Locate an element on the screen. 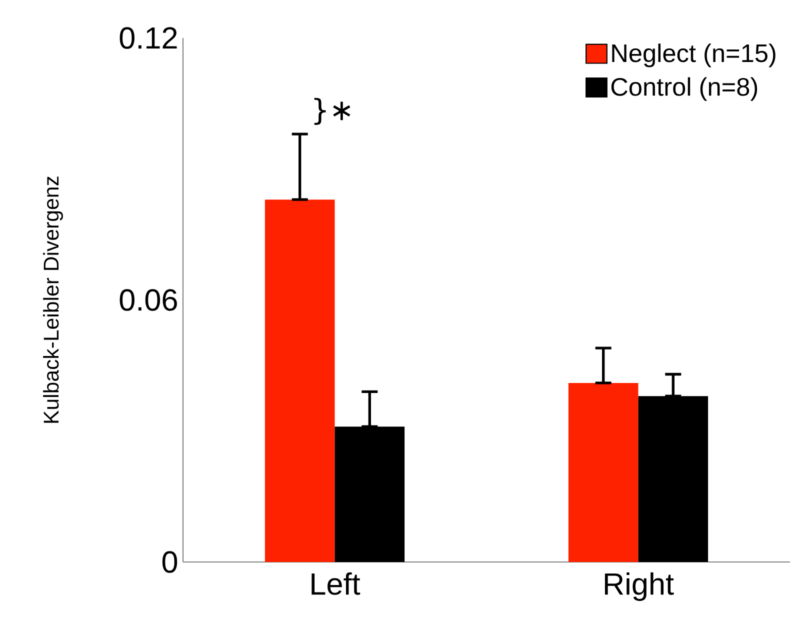  x-tick-label: Left is located at coordinates (336, 583).